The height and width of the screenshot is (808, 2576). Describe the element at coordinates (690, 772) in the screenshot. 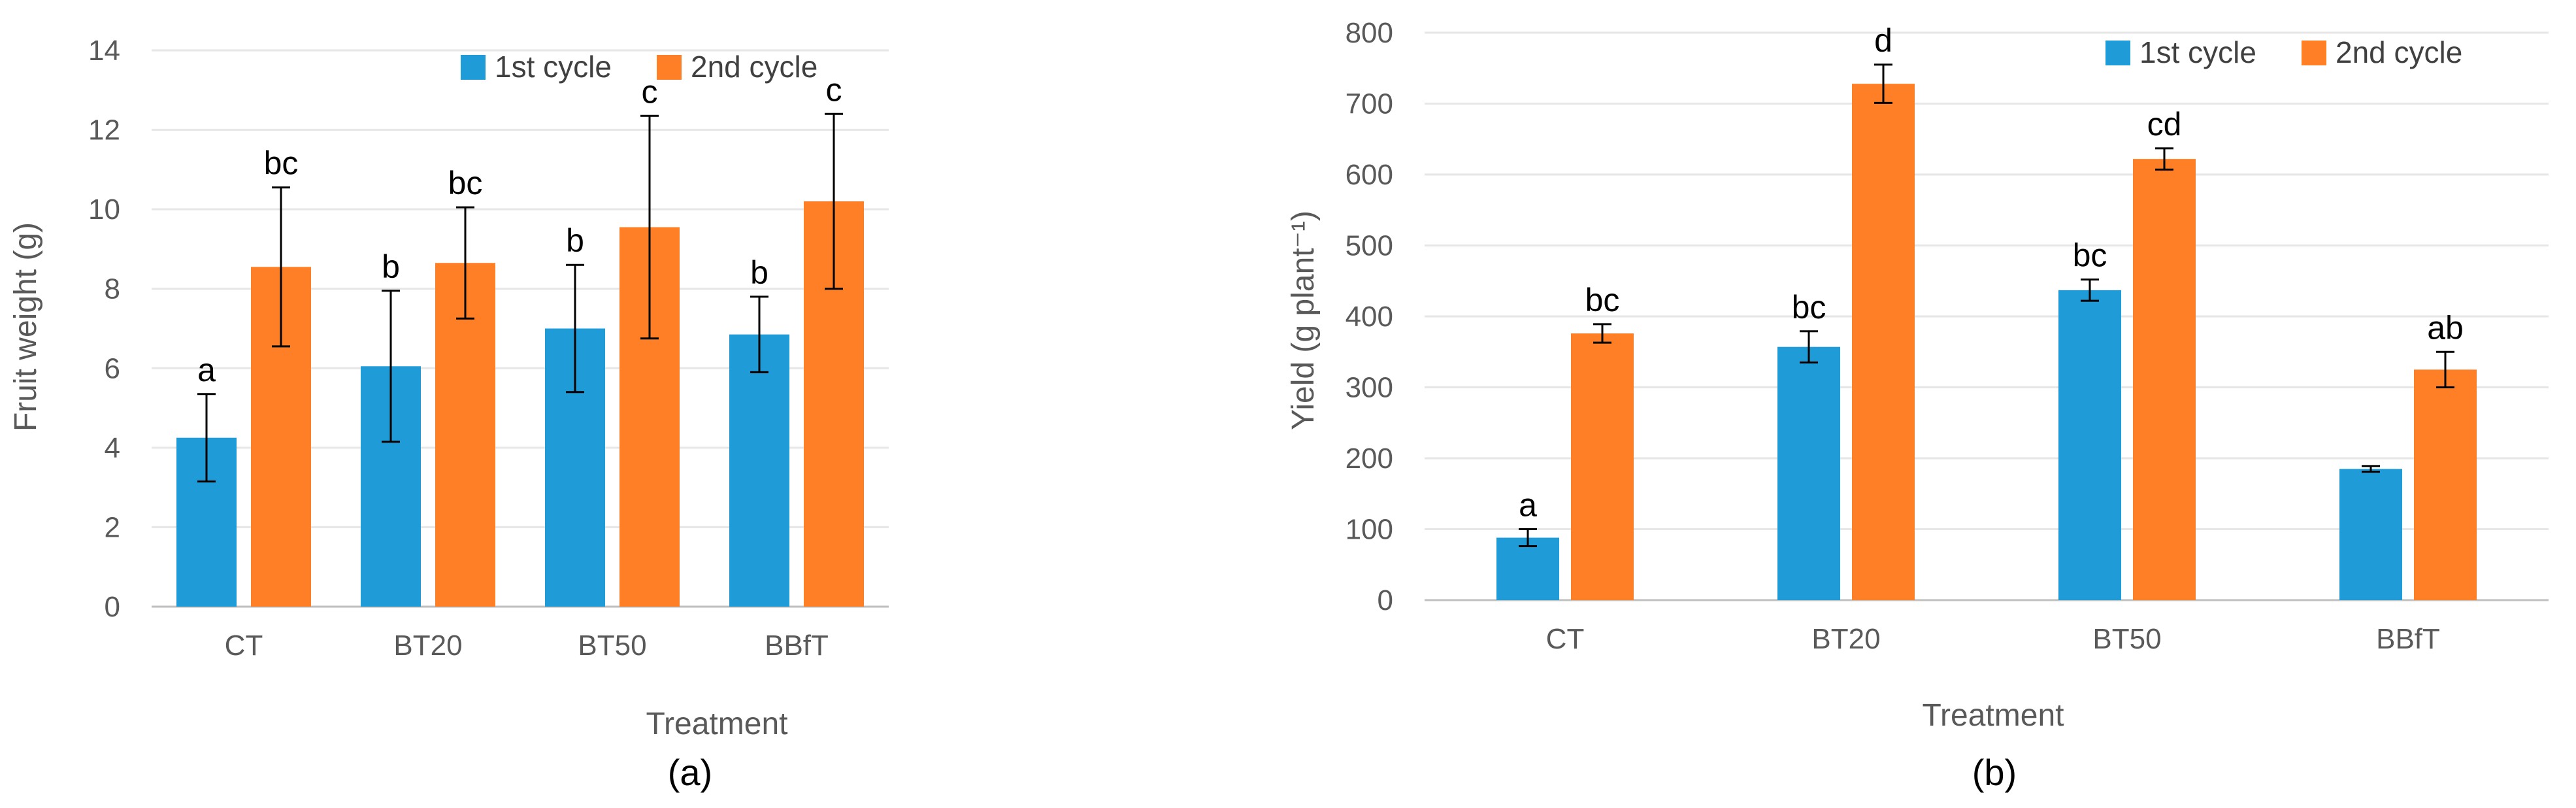

I see `panel-label: (a)` at that location.